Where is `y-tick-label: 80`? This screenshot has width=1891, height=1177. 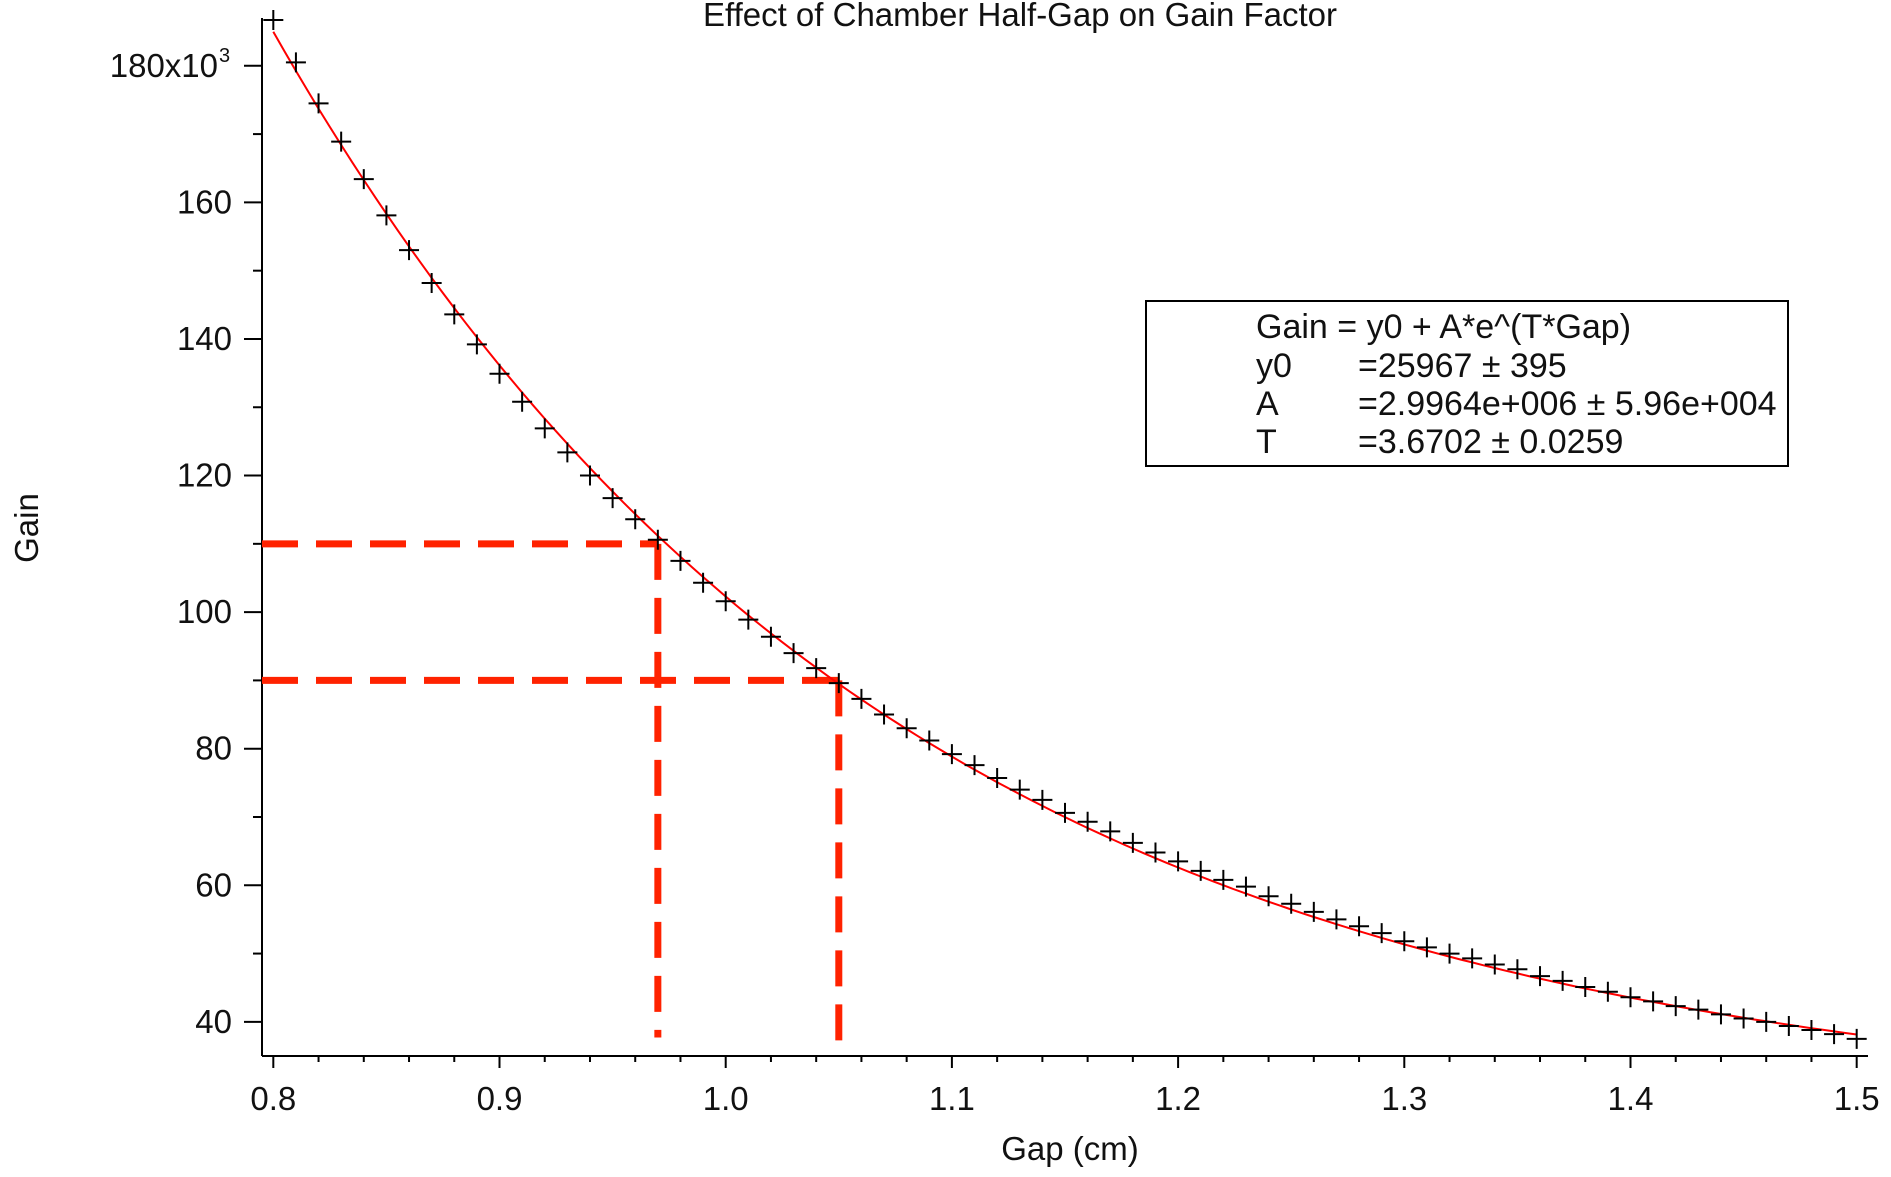
y-tick-label: 80 is located at coordinates (213, 748).